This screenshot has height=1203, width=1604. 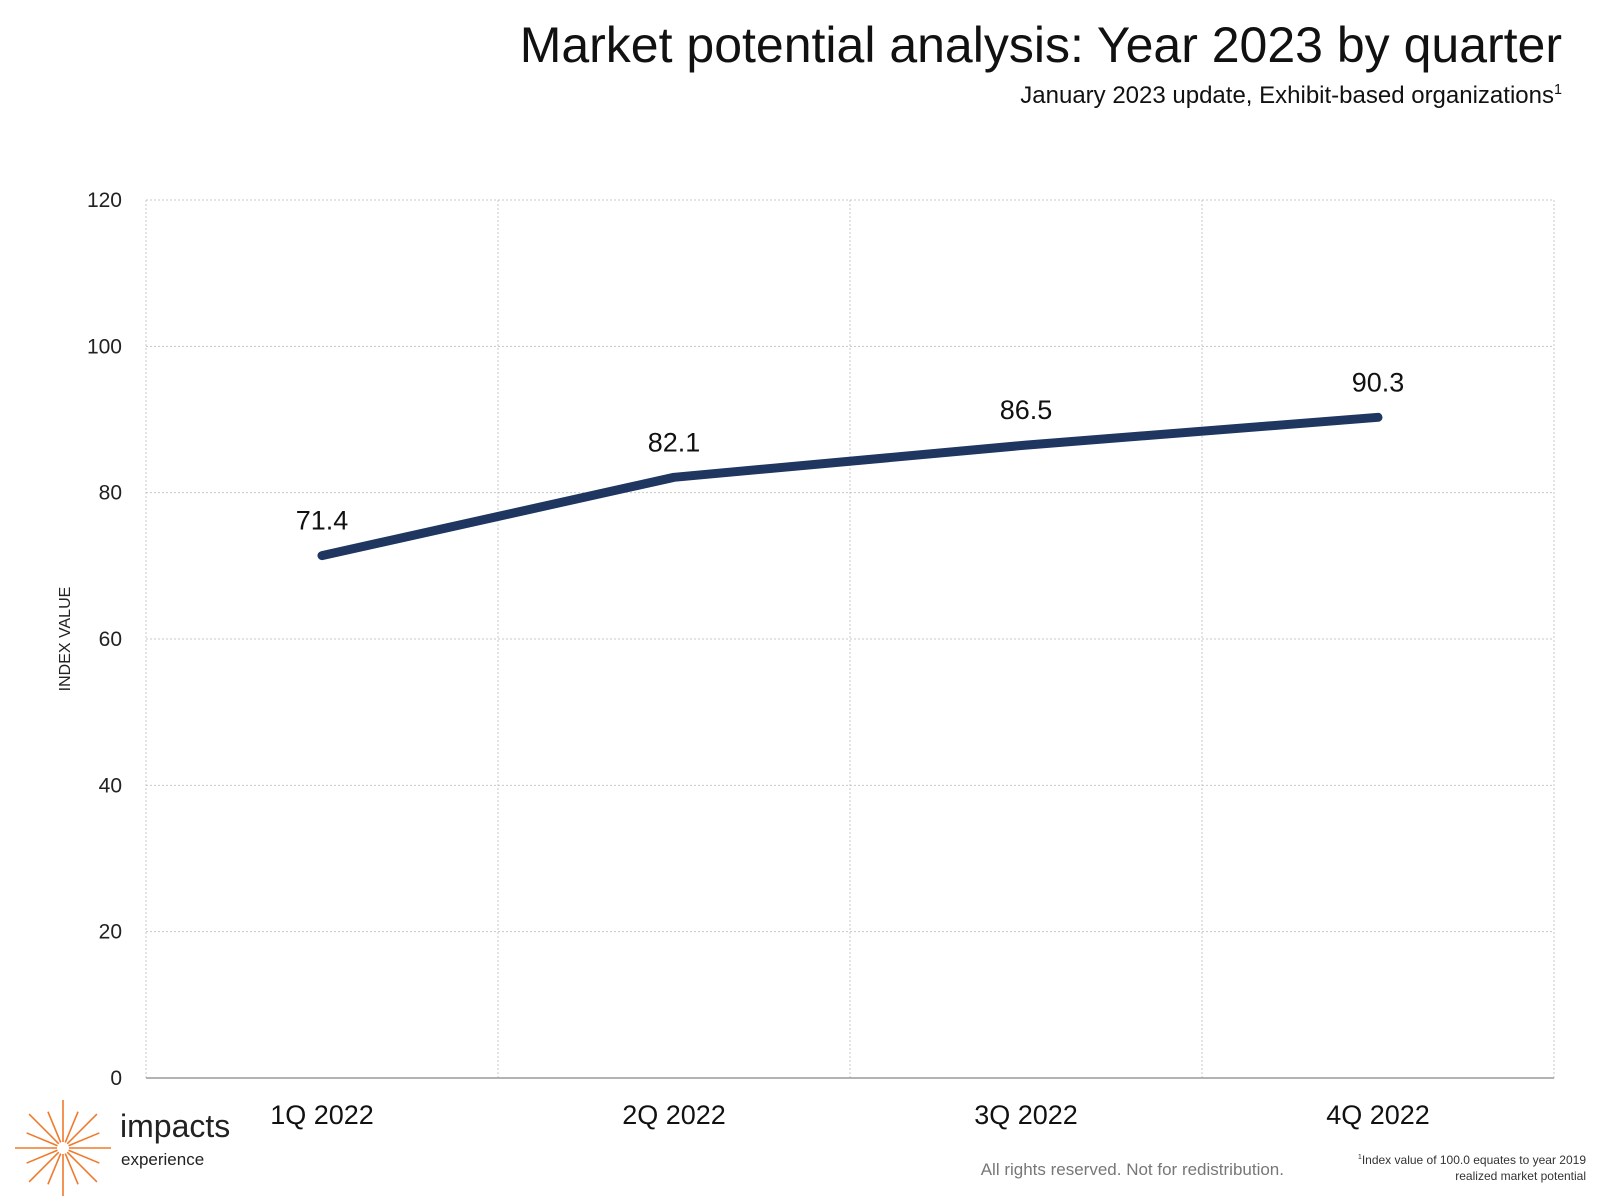 I want to click on y-tick-label: 120, so click(x=104, y=200).